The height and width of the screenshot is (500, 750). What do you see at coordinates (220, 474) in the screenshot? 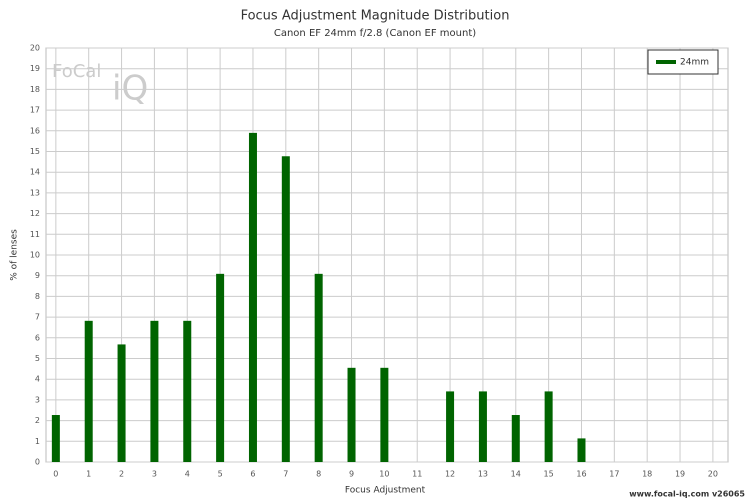
I see `x-tick-label: 5` at bounding box center [220, 474].